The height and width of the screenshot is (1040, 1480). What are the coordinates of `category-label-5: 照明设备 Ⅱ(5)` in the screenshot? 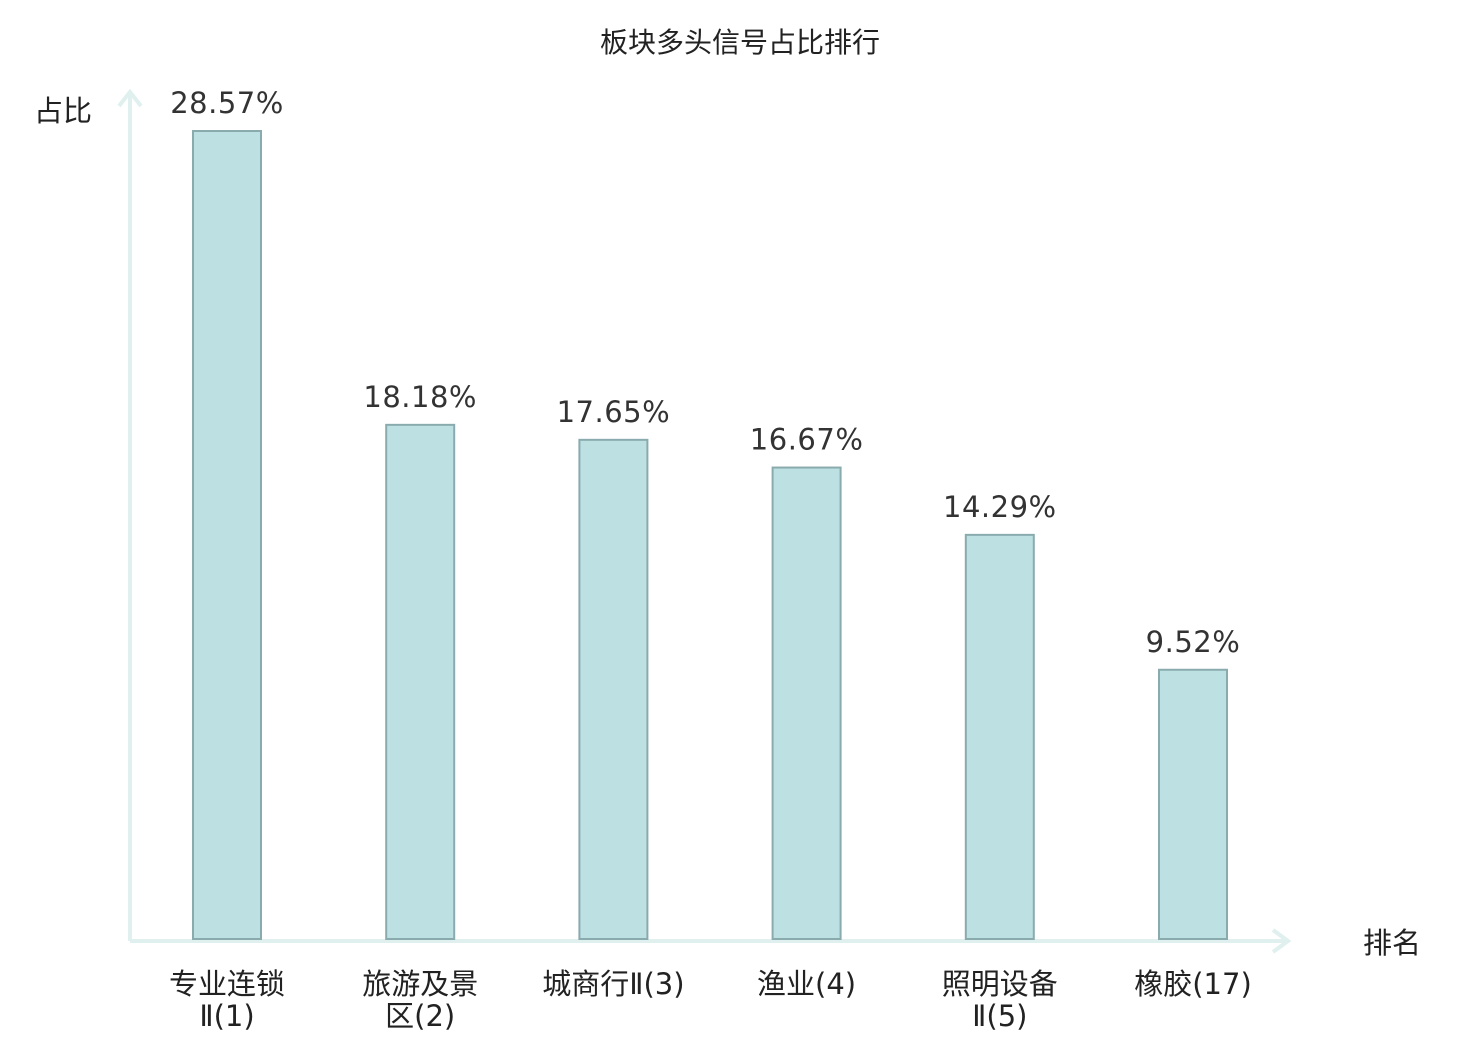 It's located at (1000, 1000).